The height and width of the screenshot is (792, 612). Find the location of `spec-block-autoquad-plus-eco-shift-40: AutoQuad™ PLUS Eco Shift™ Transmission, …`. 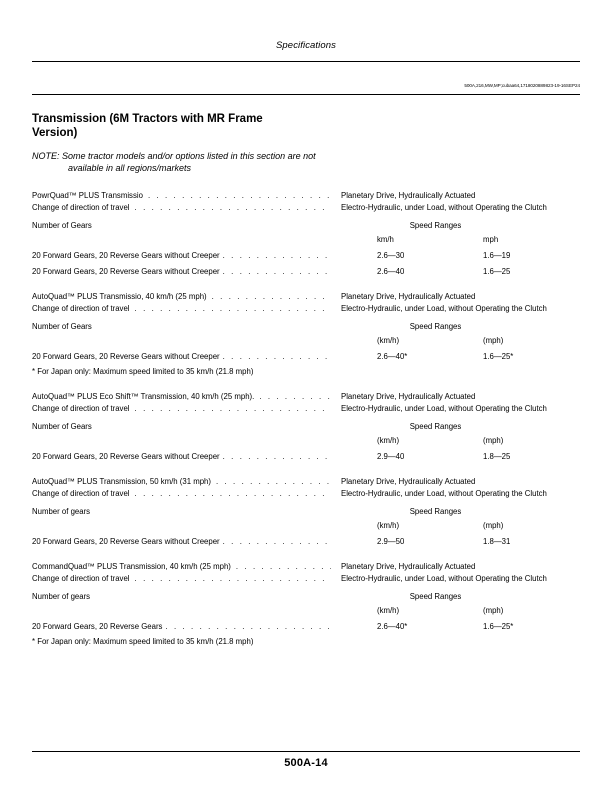

spec-block-autoquad-plus-eco-shift-40: AutoQuad™ PLUS Eco Shift™ Transmission, … is located at coordinates (306, 426).